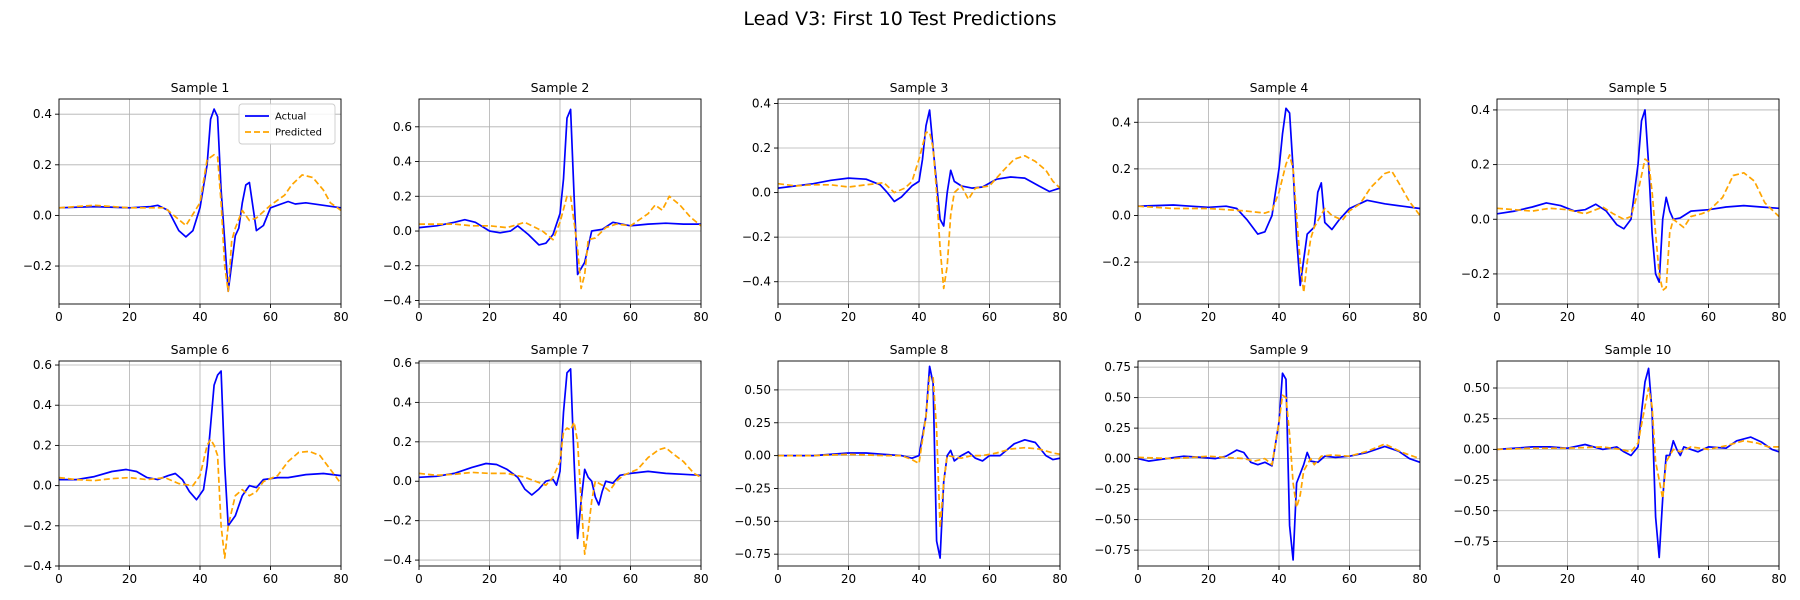 Image resolution: width=1800 pixels, height=600 pixels. What do you see at coordinates (560, 454) in the screenshot?
I see `series-line-actual` at bounding box center [560, 454].